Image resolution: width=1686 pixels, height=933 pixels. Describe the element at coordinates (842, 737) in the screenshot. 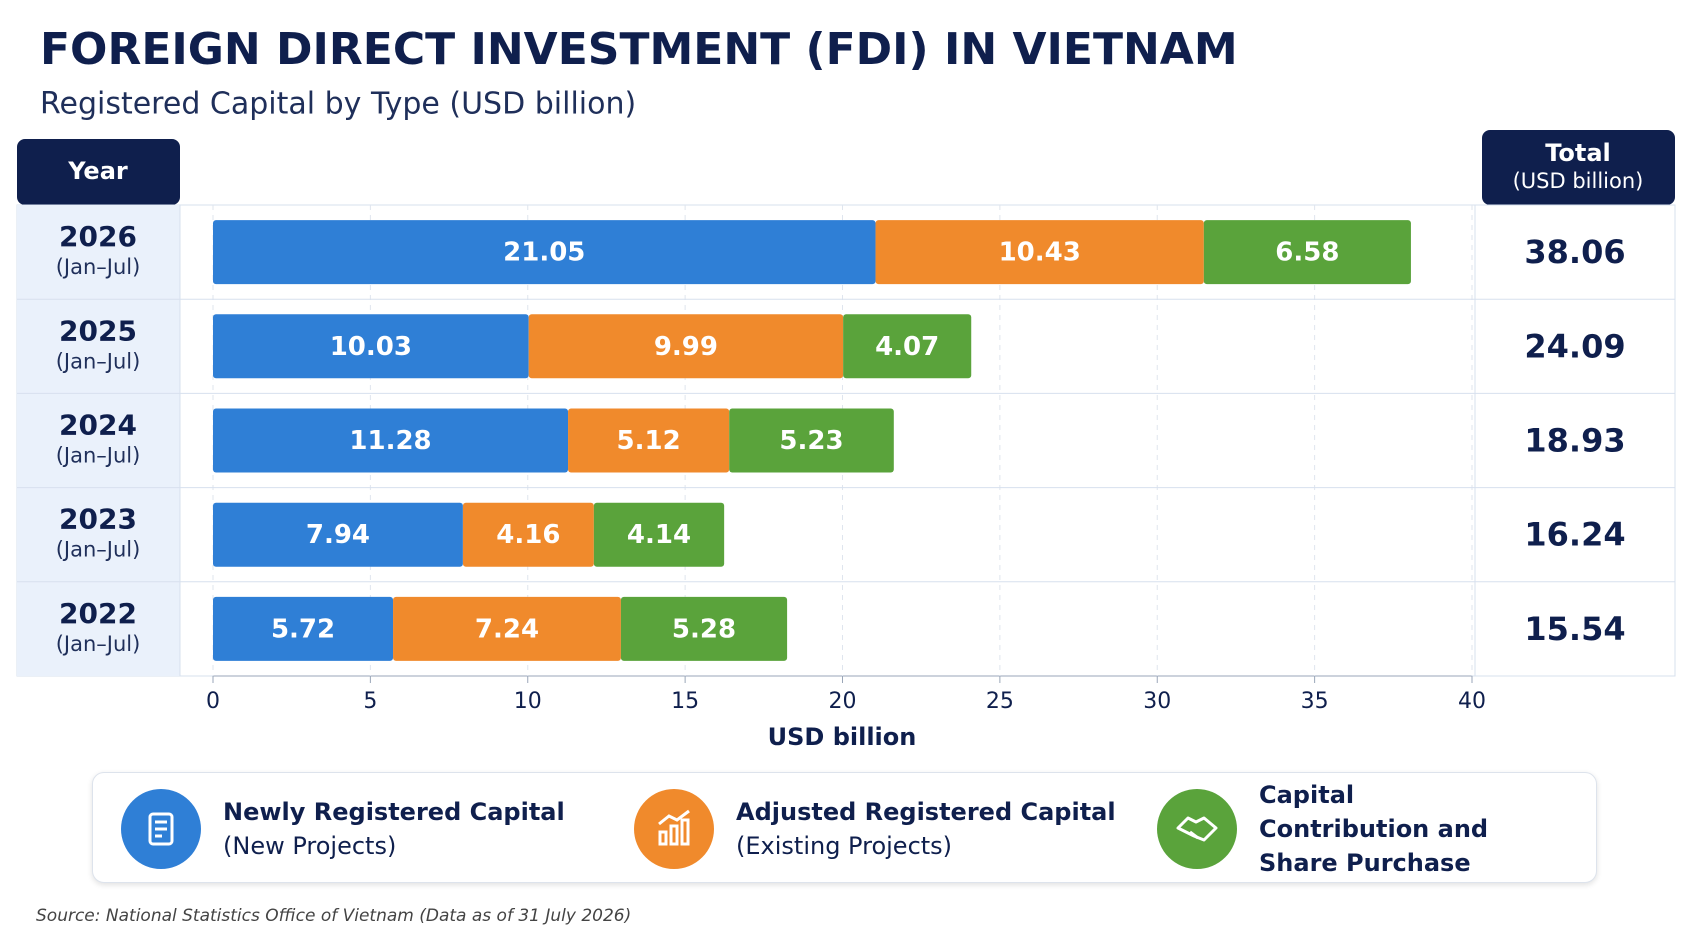

I see `x-axis-label: USD billion` at that location.